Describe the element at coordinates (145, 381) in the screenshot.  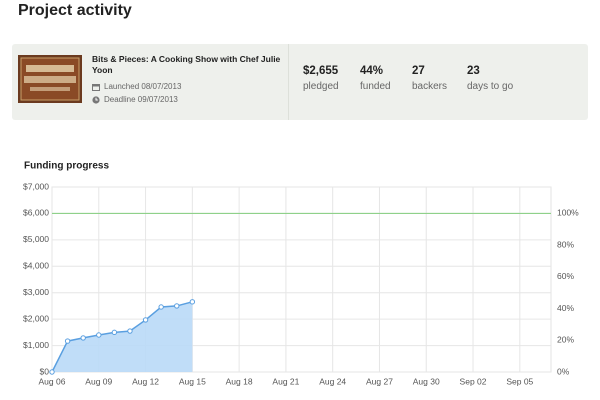
I see `x-tick-label: Aug 12` at that location.